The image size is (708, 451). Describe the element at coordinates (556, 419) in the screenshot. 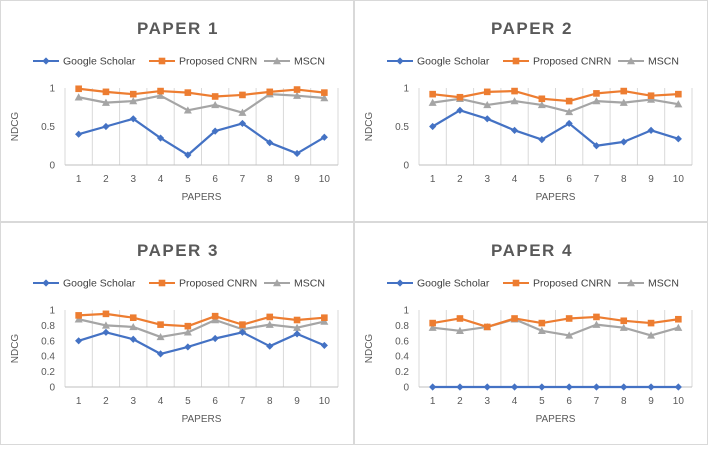

I see `x-axis-title: PAPERS` at that location.